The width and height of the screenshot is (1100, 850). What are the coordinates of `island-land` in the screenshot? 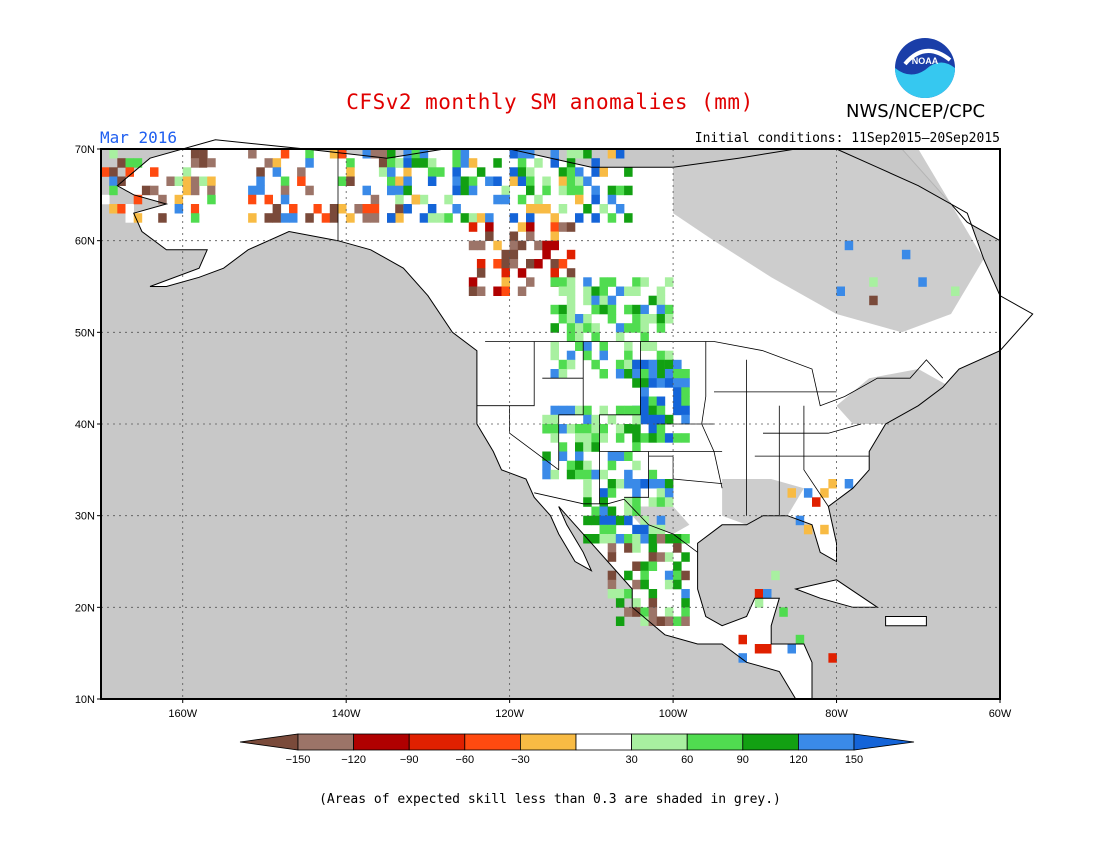 It's located at (906, 621).